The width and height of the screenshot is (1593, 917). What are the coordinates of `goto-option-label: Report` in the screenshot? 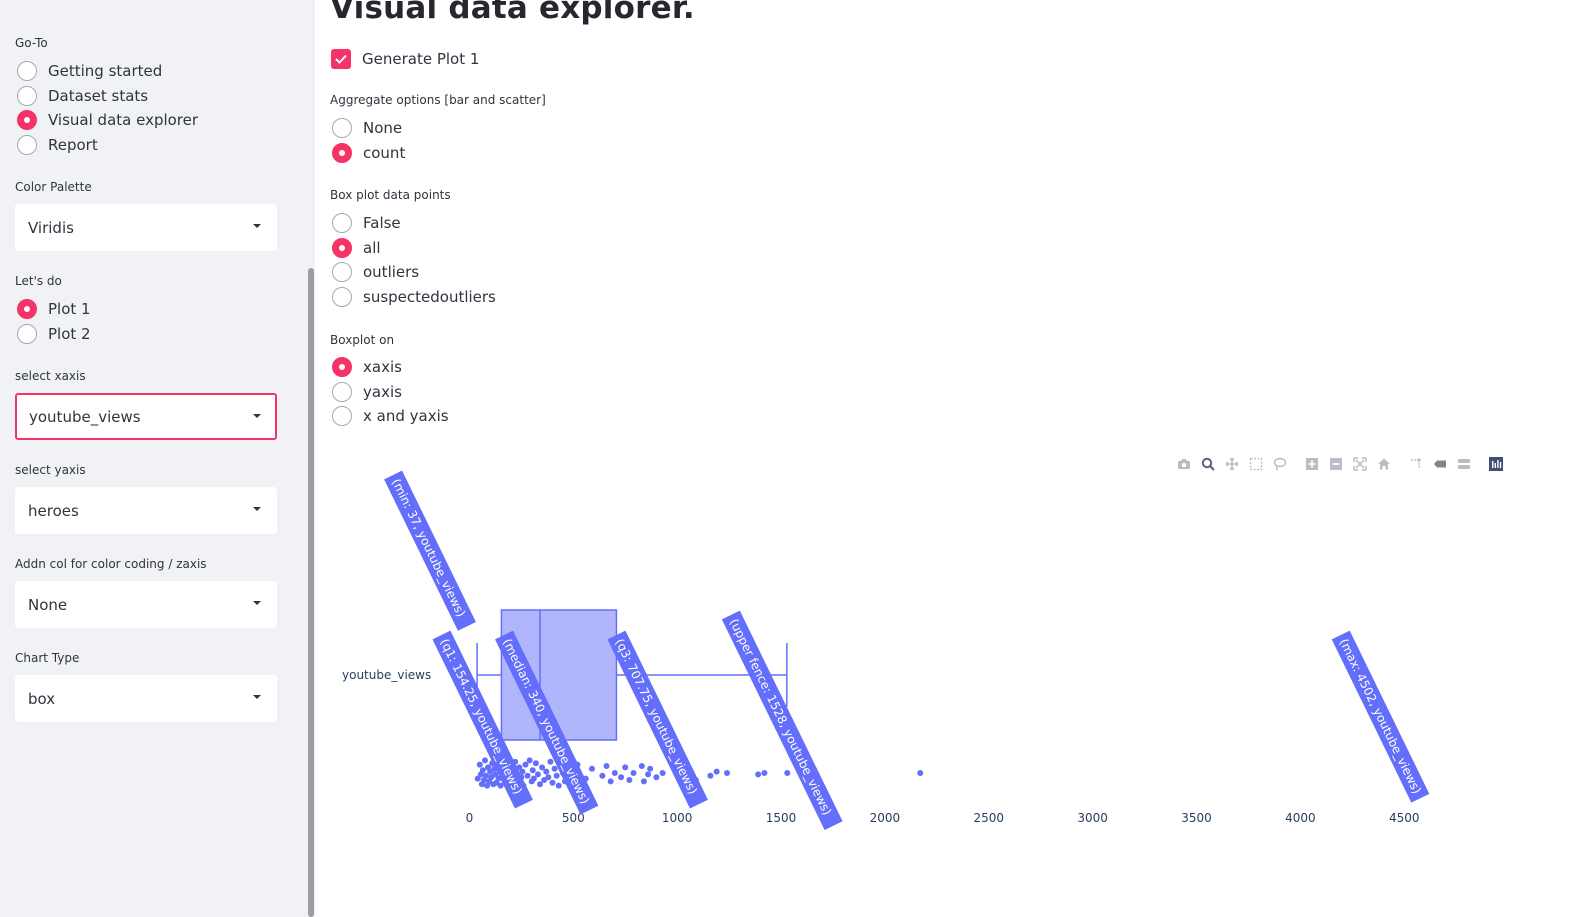 It's located at (73, 145).